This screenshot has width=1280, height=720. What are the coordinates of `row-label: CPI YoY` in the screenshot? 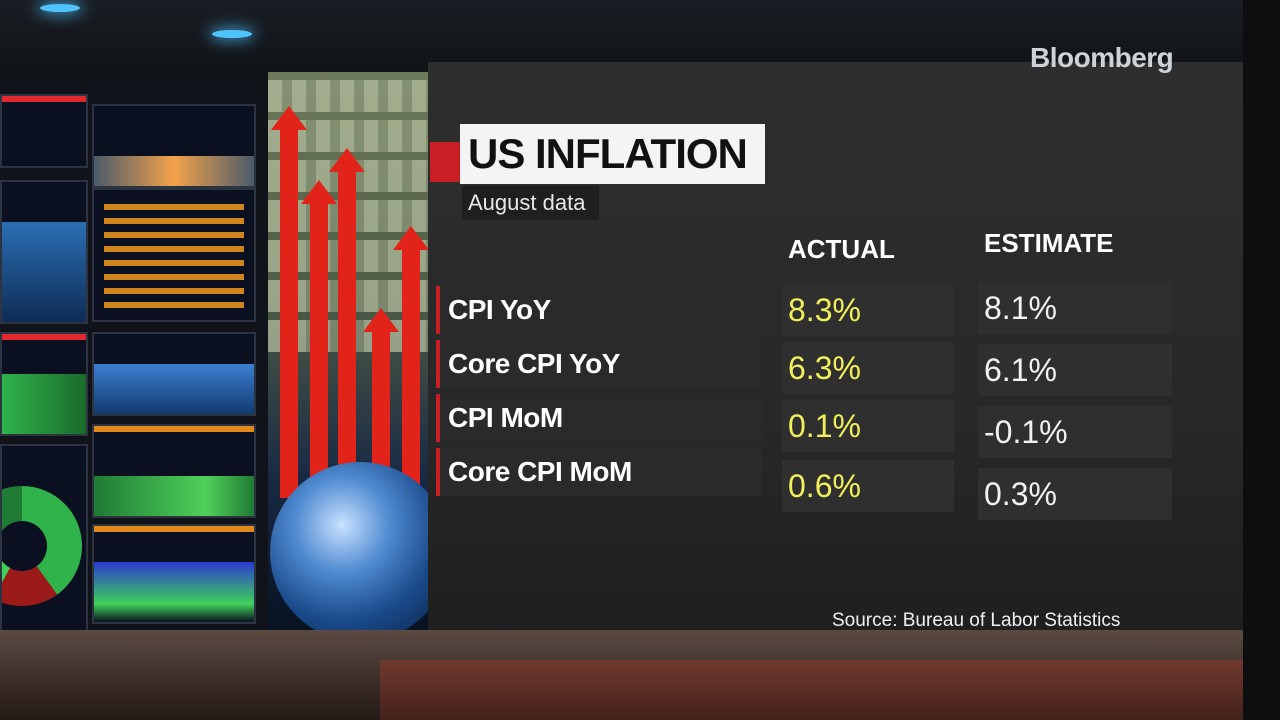 It's located at (599, 310).